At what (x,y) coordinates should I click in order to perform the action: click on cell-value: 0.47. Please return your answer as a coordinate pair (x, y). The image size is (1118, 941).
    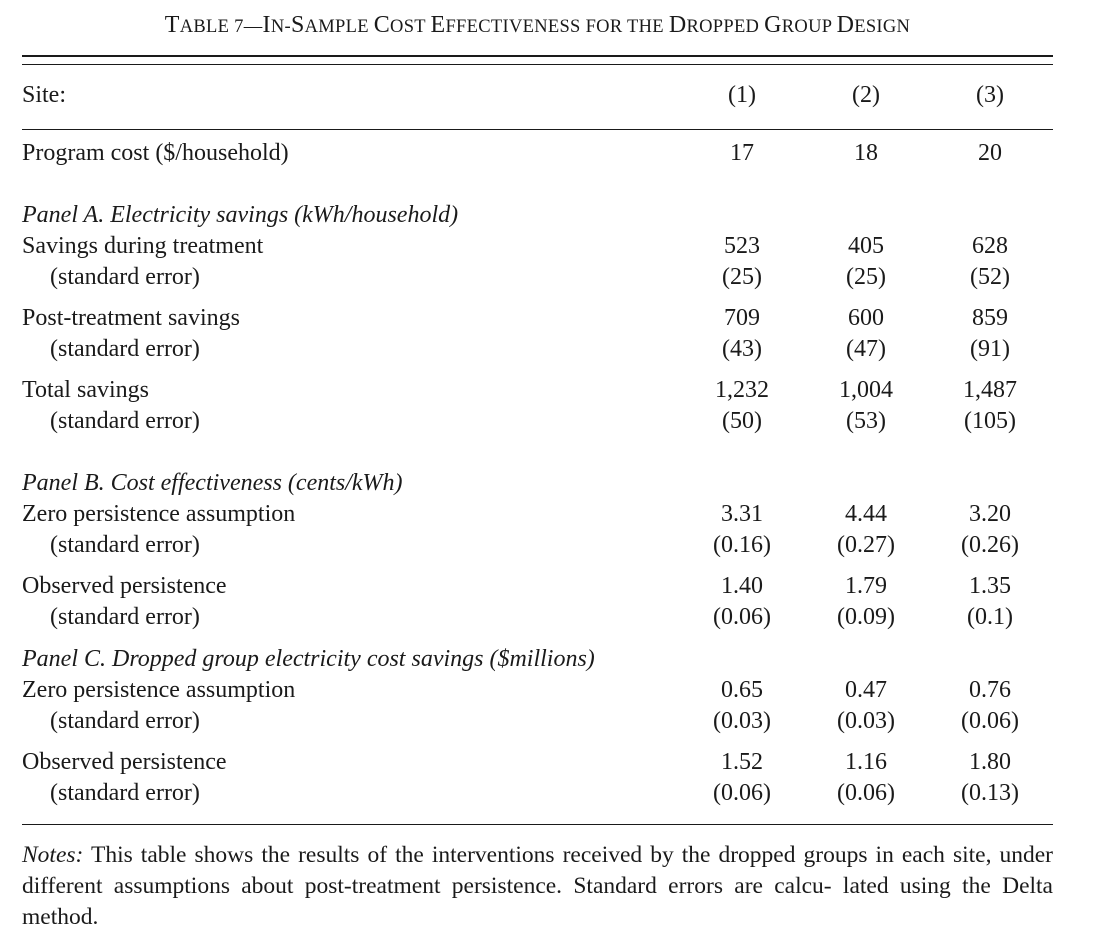
    Looking at the image, I should click on (866, 690).